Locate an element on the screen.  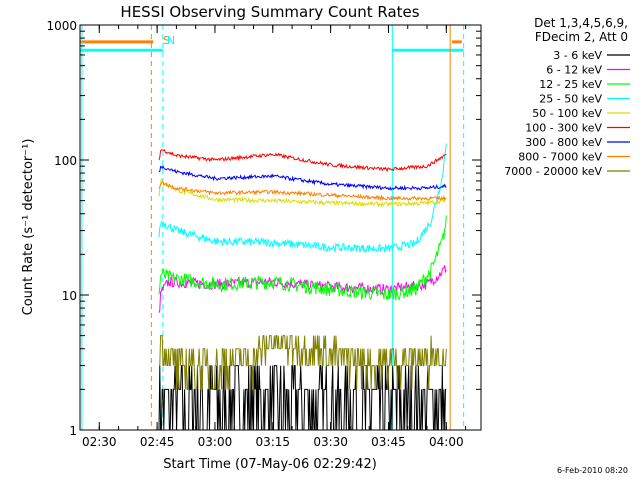
x-tick-label-2: 03:00 is located at coordinates (215, 442).